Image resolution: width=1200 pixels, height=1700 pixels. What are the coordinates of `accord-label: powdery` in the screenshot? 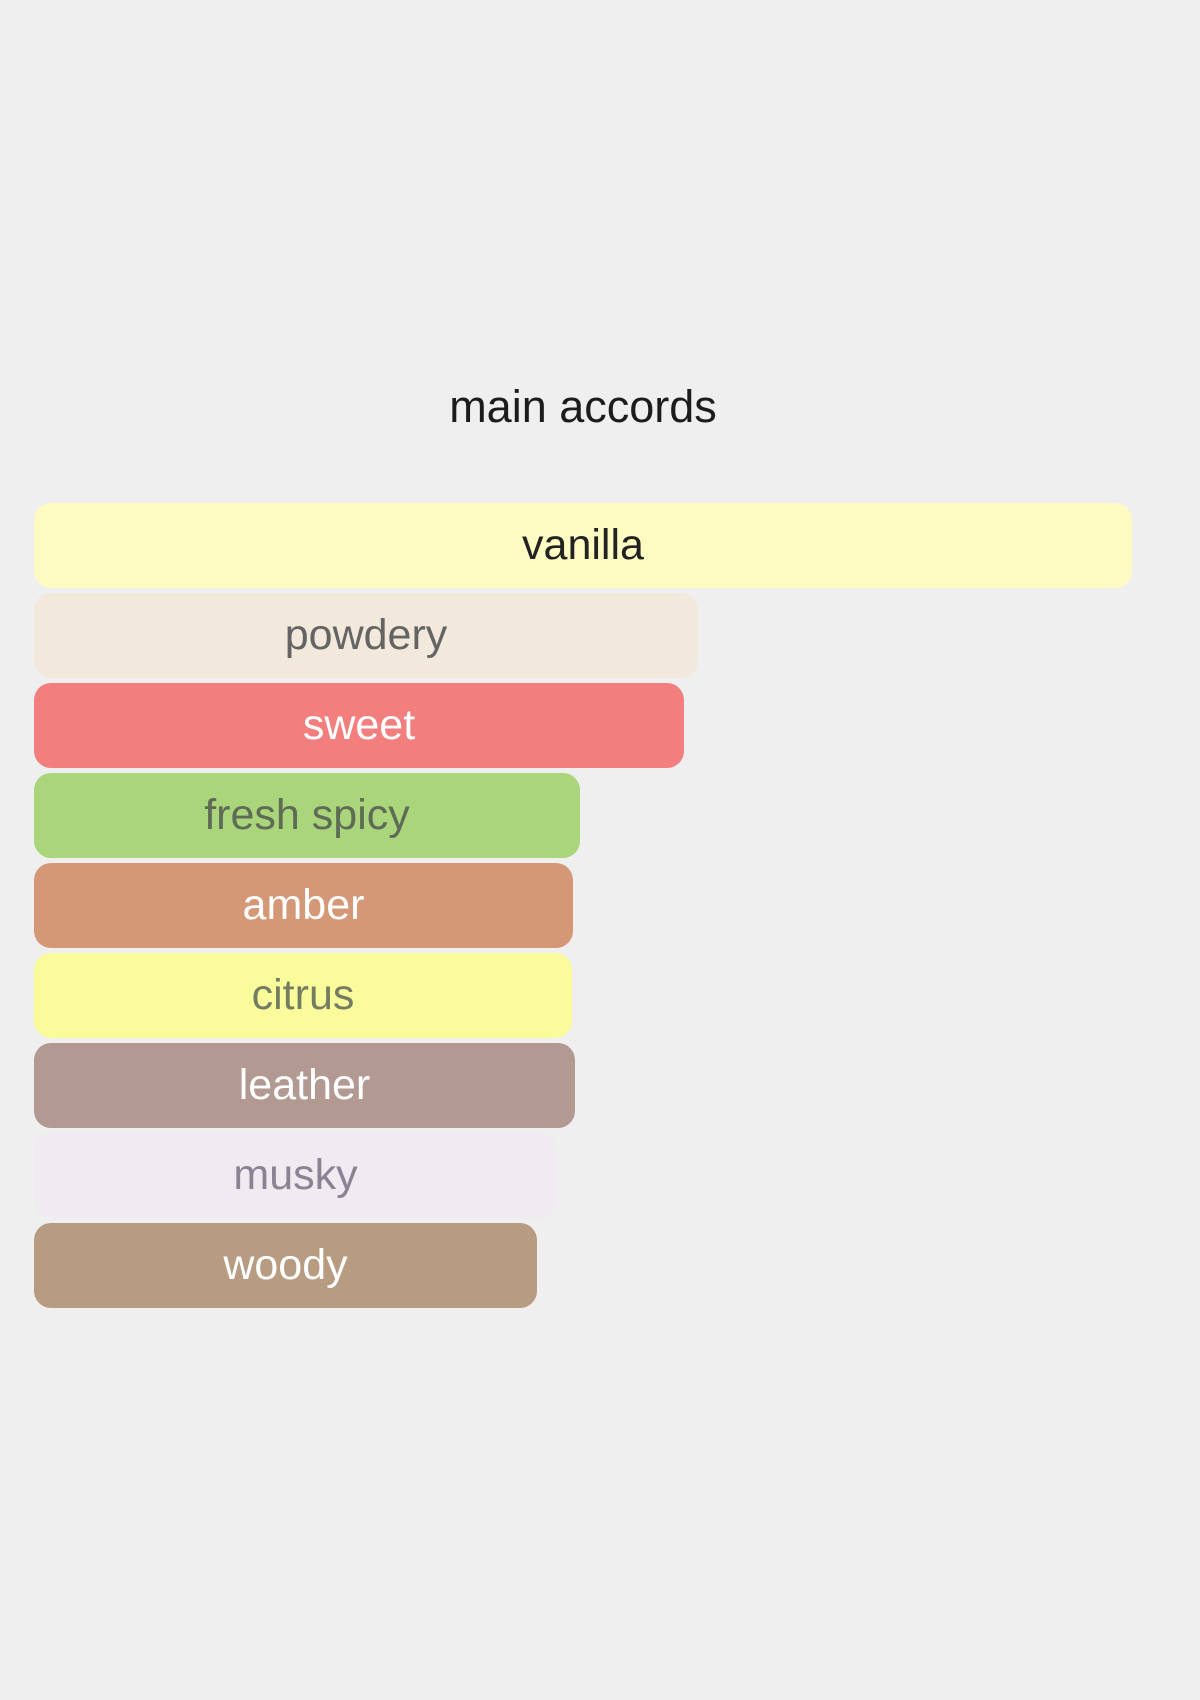 It's located at (366, 634).